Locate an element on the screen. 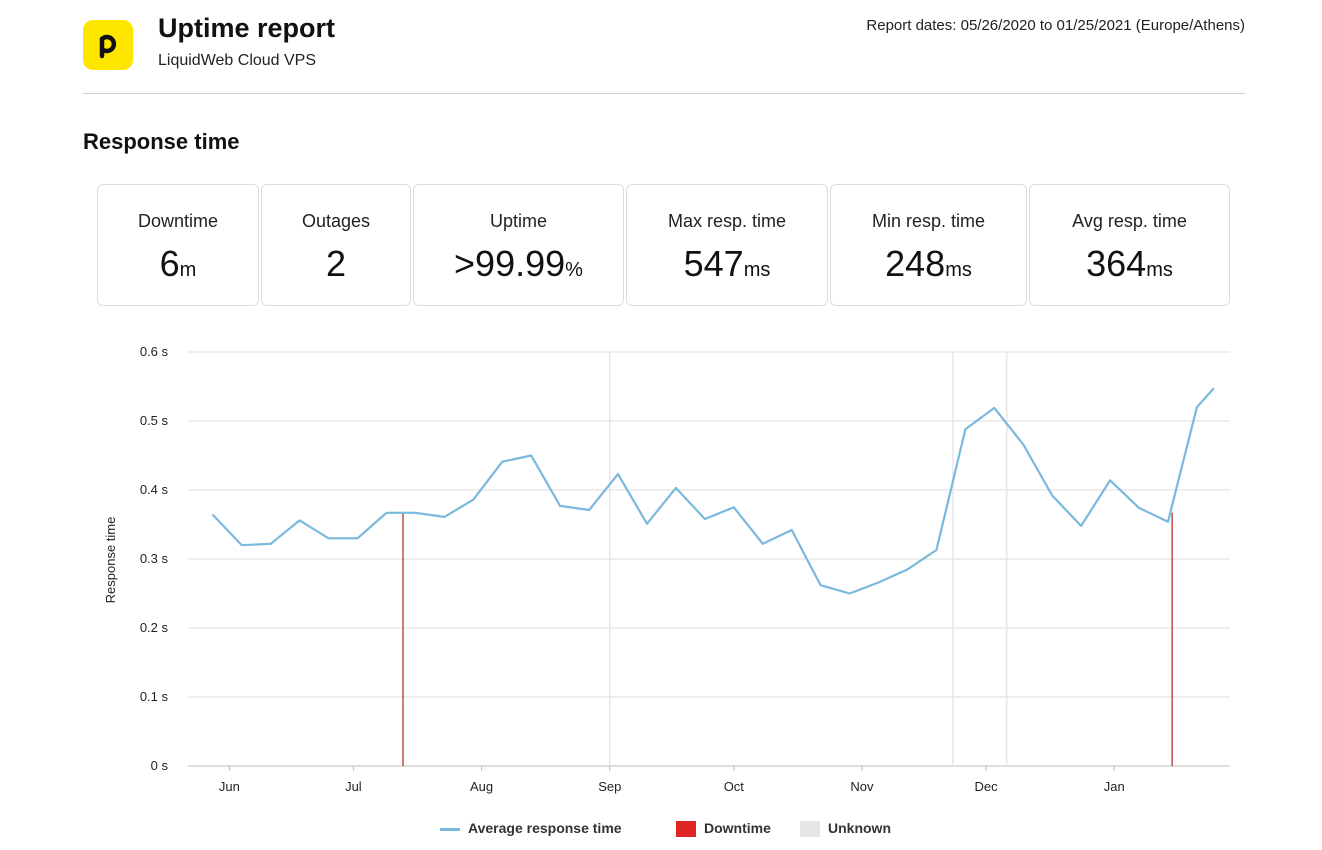 Image resolution: width=1322 pixels, height=850 pixels. legend-label: Unknown is located at coordinates (859, 828).